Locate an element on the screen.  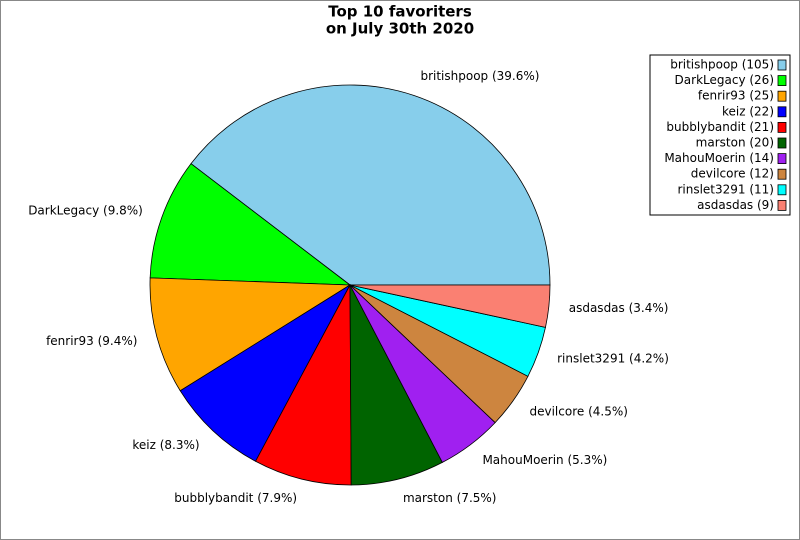
legend-label: keiz (22) is located at coordinates (748, 111).